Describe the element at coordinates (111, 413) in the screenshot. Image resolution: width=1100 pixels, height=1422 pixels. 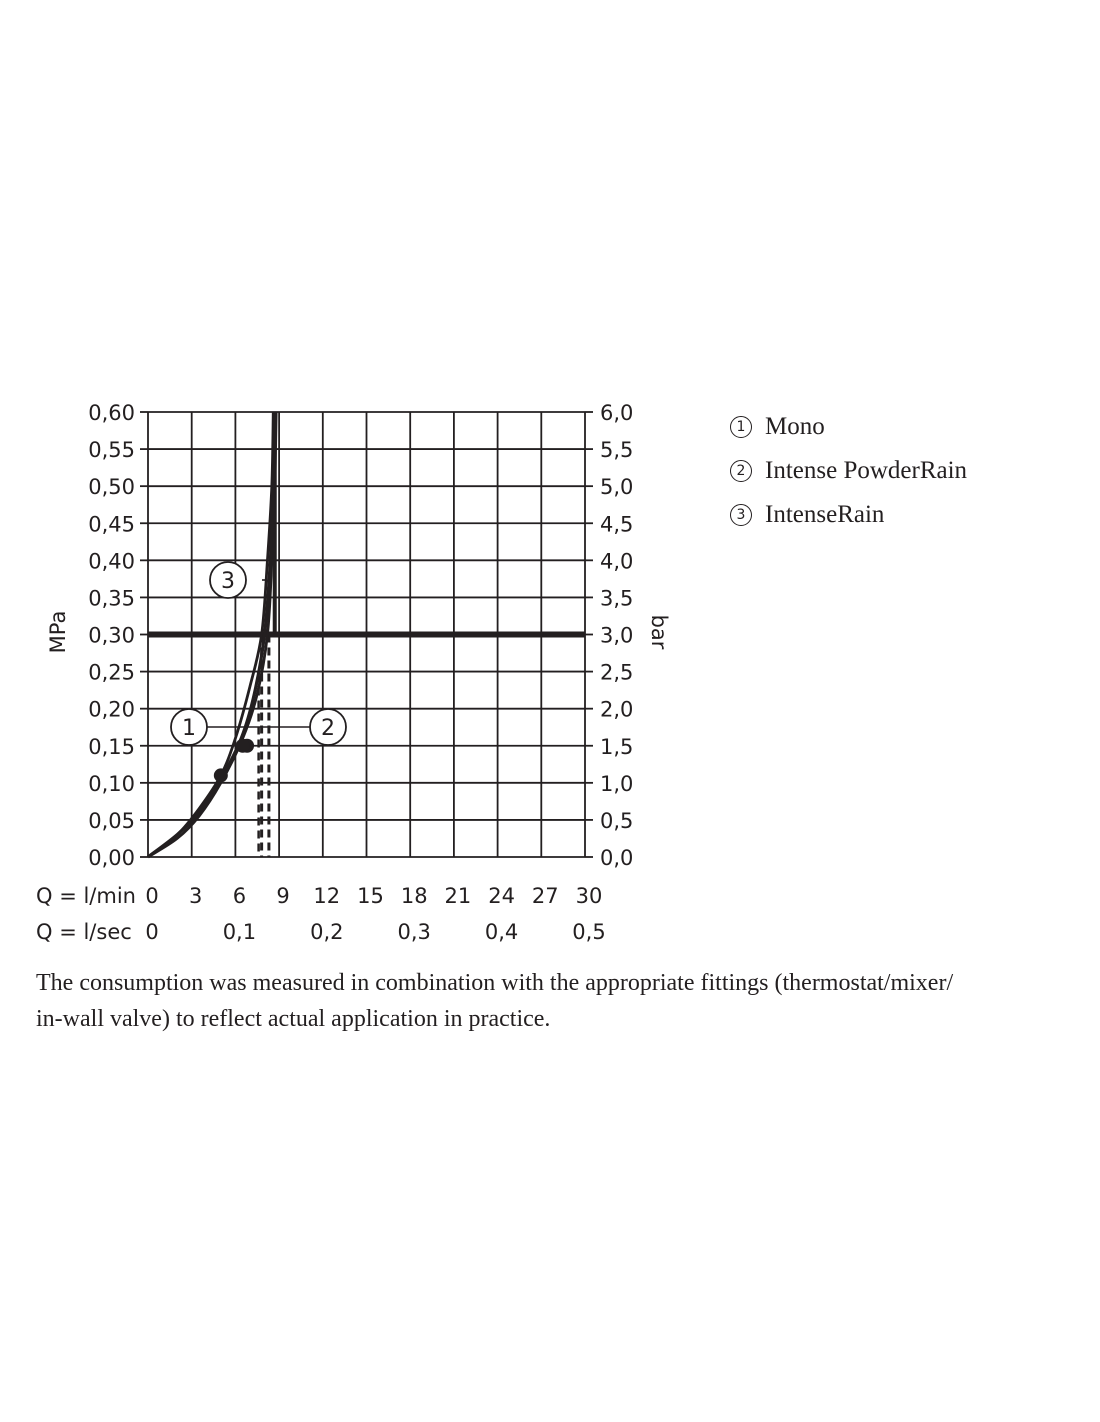
I see `y-left-tick-label: 0,60` at that location.